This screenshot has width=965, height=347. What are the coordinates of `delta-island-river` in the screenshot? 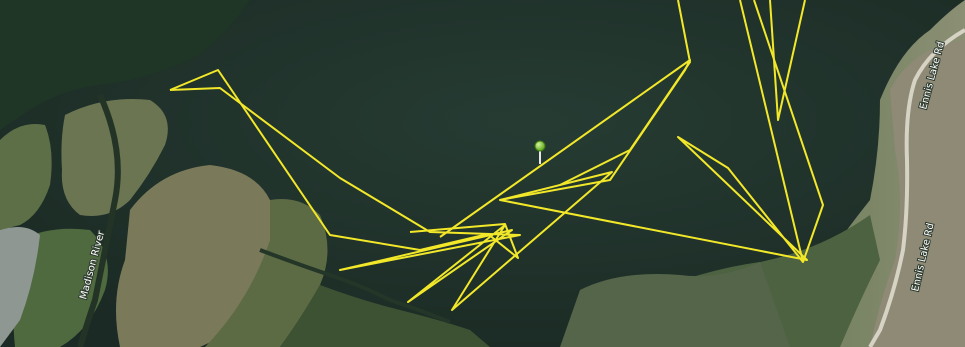 It's located at (60, 287).